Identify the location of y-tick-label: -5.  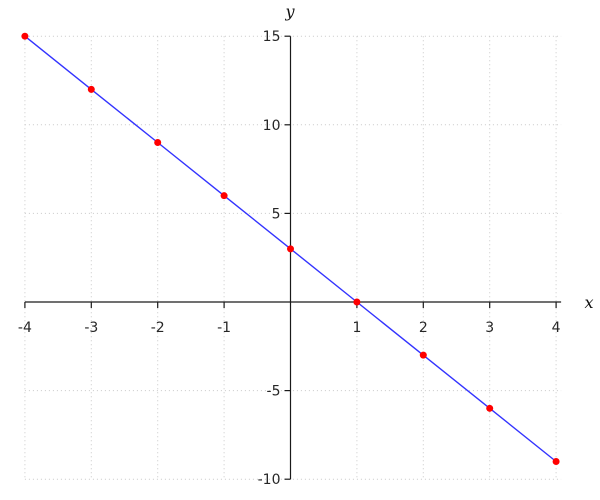
(274, 392).